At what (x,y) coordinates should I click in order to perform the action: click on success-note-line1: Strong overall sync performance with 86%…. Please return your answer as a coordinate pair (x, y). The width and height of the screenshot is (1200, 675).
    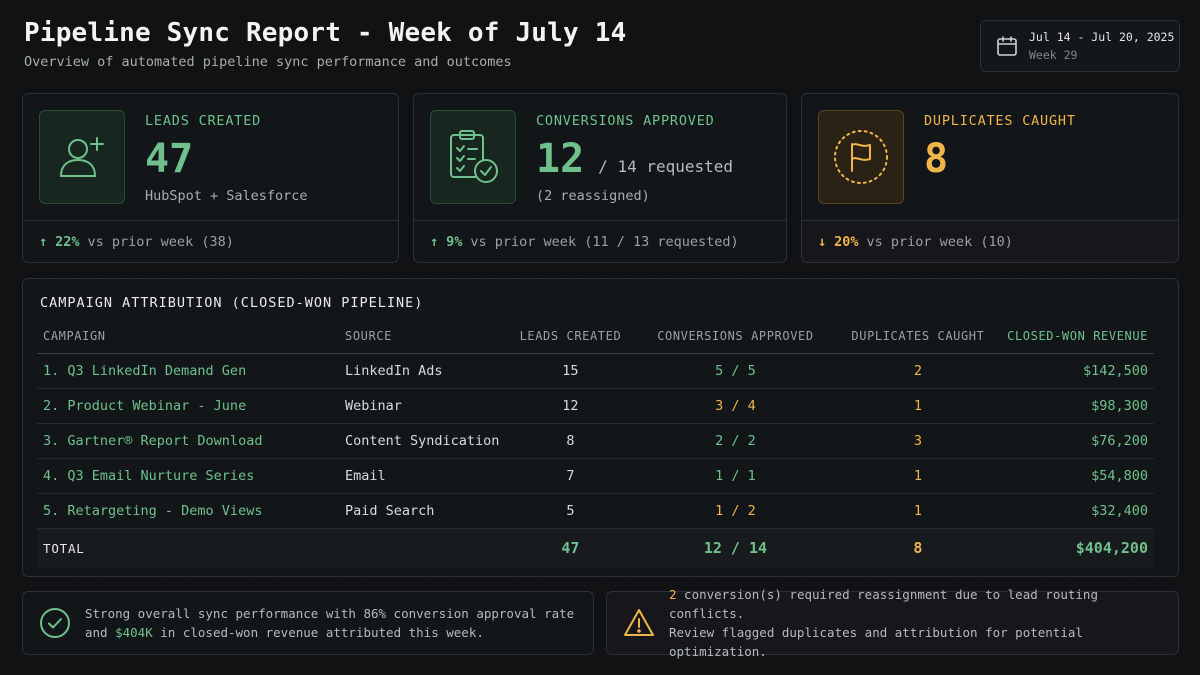
    Looking at the image, I should click on (330, 613).